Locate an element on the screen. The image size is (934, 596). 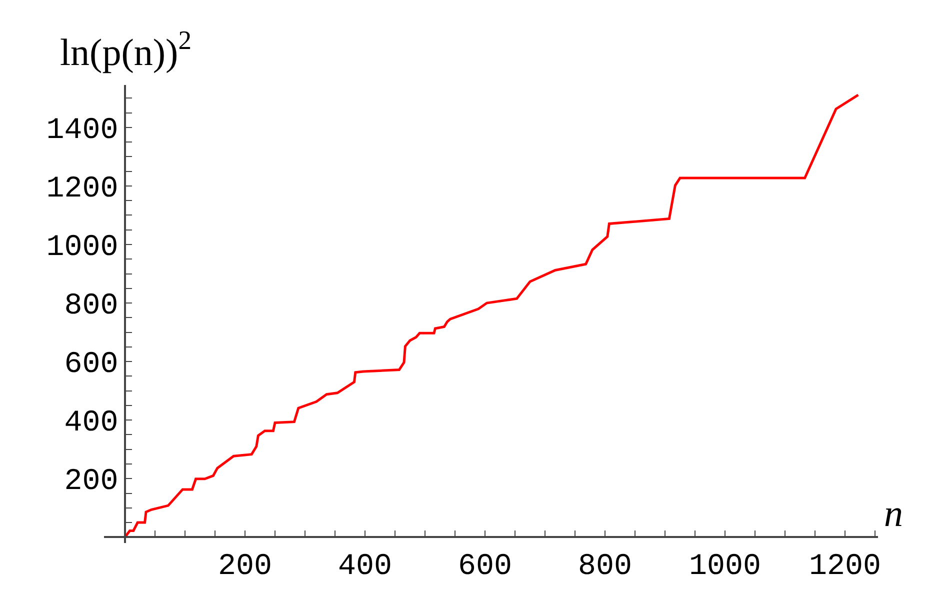
x-tick-label: 800 is located at coordinates (605, 567).